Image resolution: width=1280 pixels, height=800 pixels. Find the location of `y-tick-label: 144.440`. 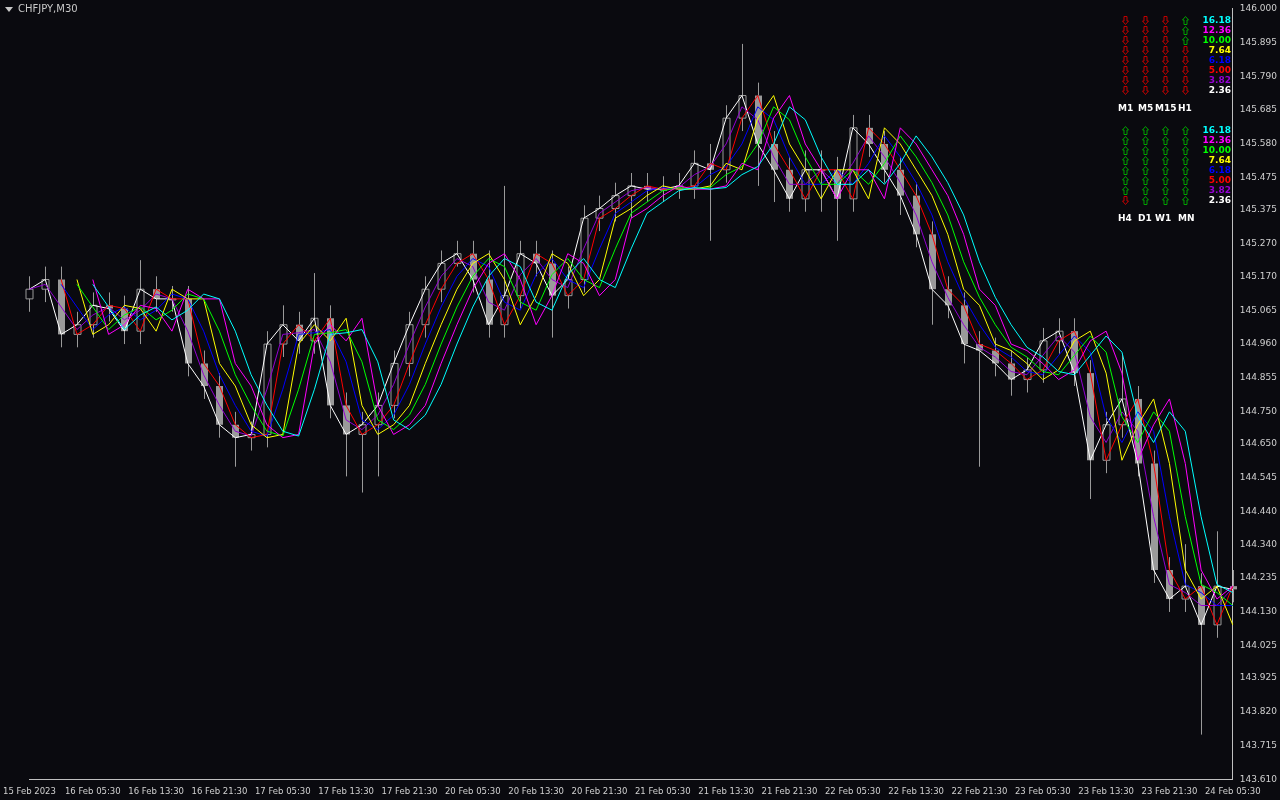

y-tick-label: 144.440 is located at coordinates (1258, 511).